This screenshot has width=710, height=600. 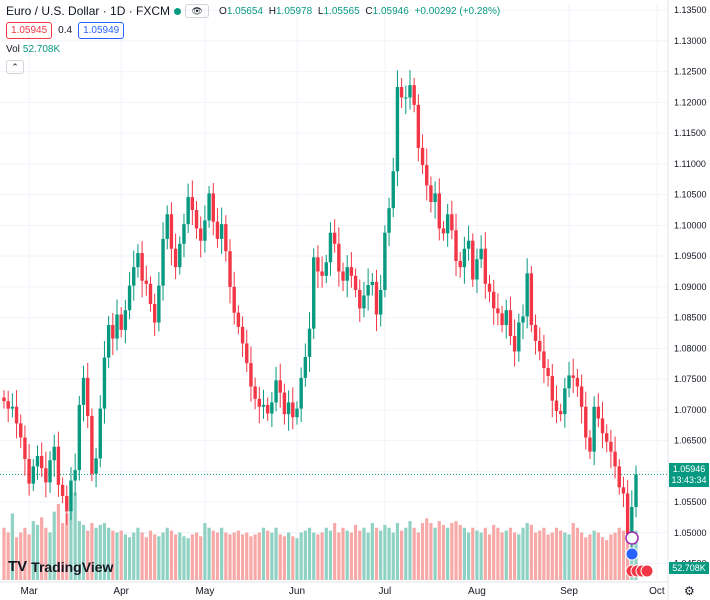 I want to click on trade-buttons: 1.05945 0.4 1.05949, so click(x=65, y=30).